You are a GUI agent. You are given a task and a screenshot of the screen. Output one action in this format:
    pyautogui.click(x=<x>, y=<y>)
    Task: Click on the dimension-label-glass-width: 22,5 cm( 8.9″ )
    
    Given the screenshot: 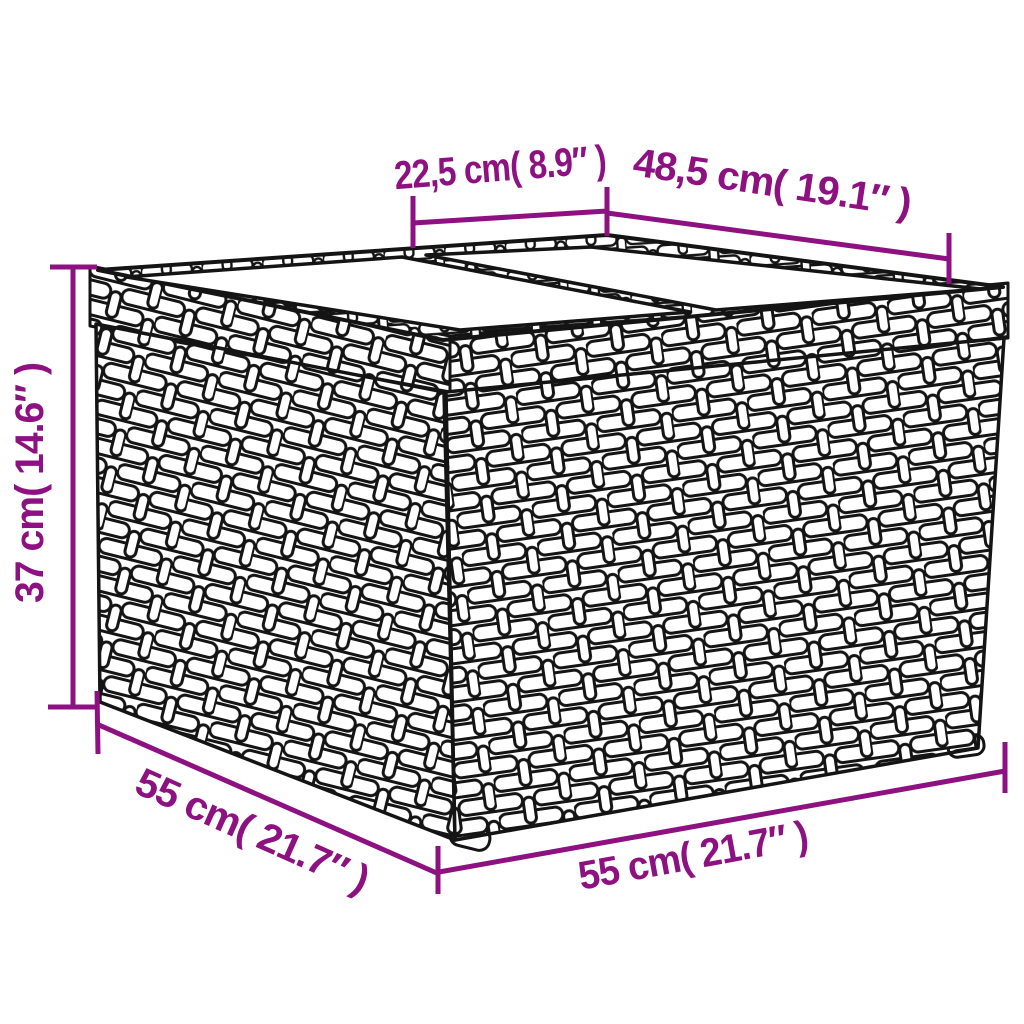 What is the action you would take?
    pyautogui.click(x=500, y=168)
    